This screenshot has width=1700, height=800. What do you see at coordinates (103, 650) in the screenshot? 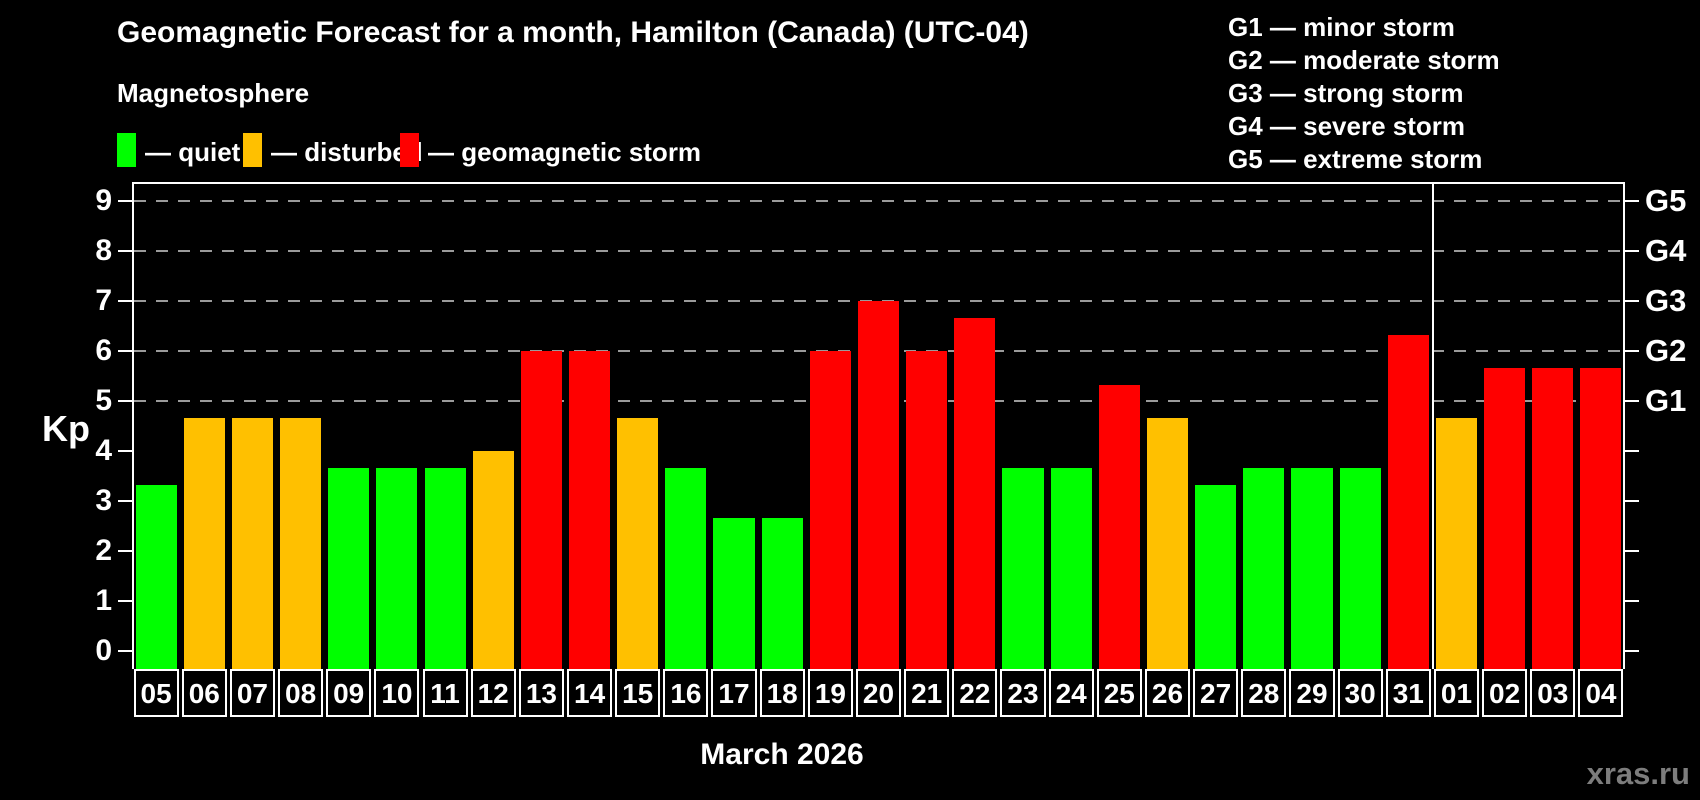
I see `y-tick-label-0: 0` at bounding box center [103, 650].